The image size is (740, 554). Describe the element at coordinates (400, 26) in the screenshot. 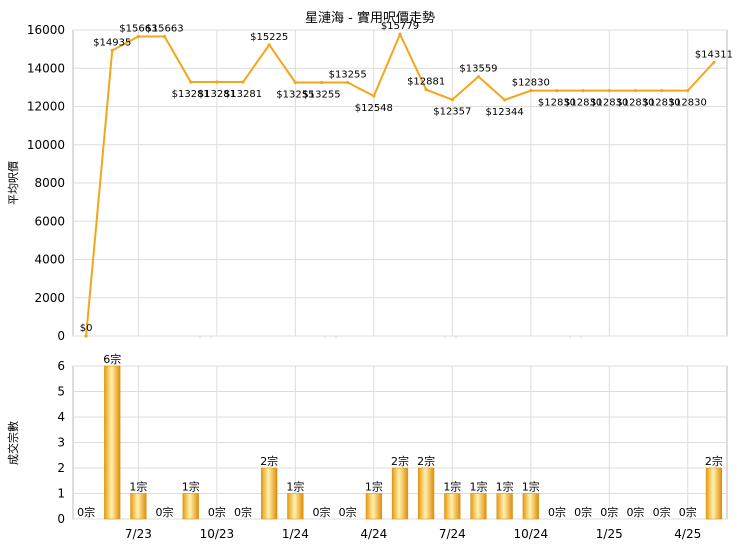

I see `price-data-label: $15779` at that location.